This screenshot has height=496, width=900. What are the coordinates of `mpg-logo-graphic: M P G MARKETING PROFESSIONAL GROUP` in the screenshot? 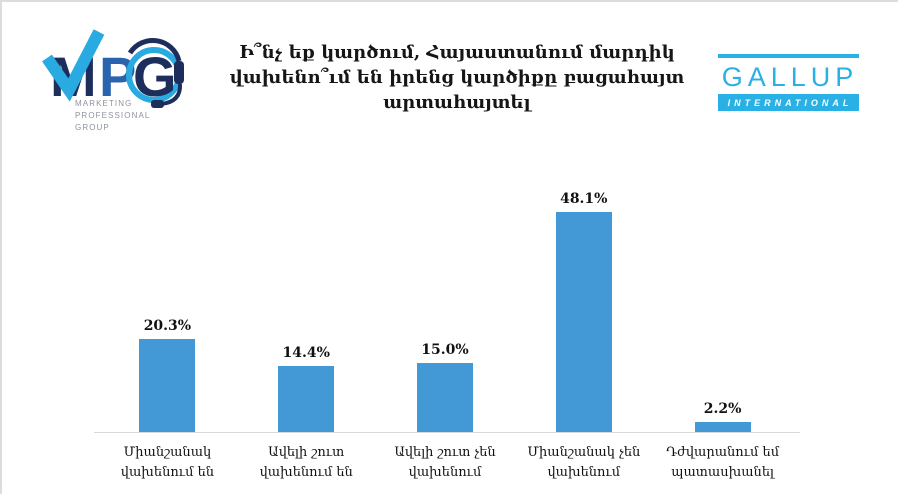 It's located at (113, 80).